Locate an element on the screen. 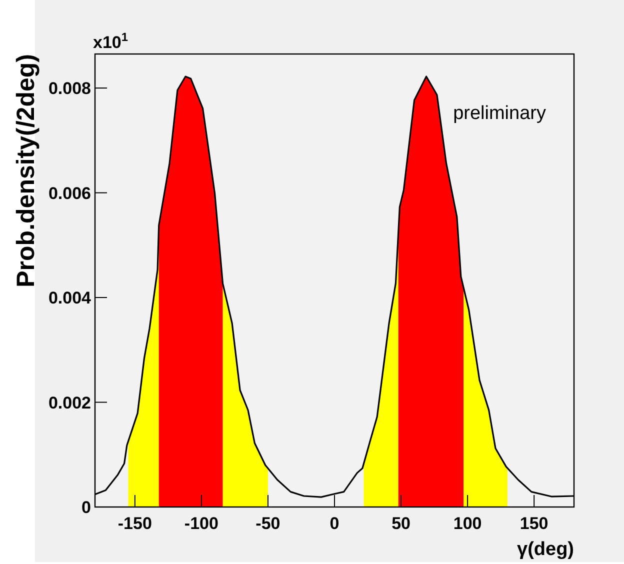  y-tick-label: 0.008 is located at coordinates (69, 88).